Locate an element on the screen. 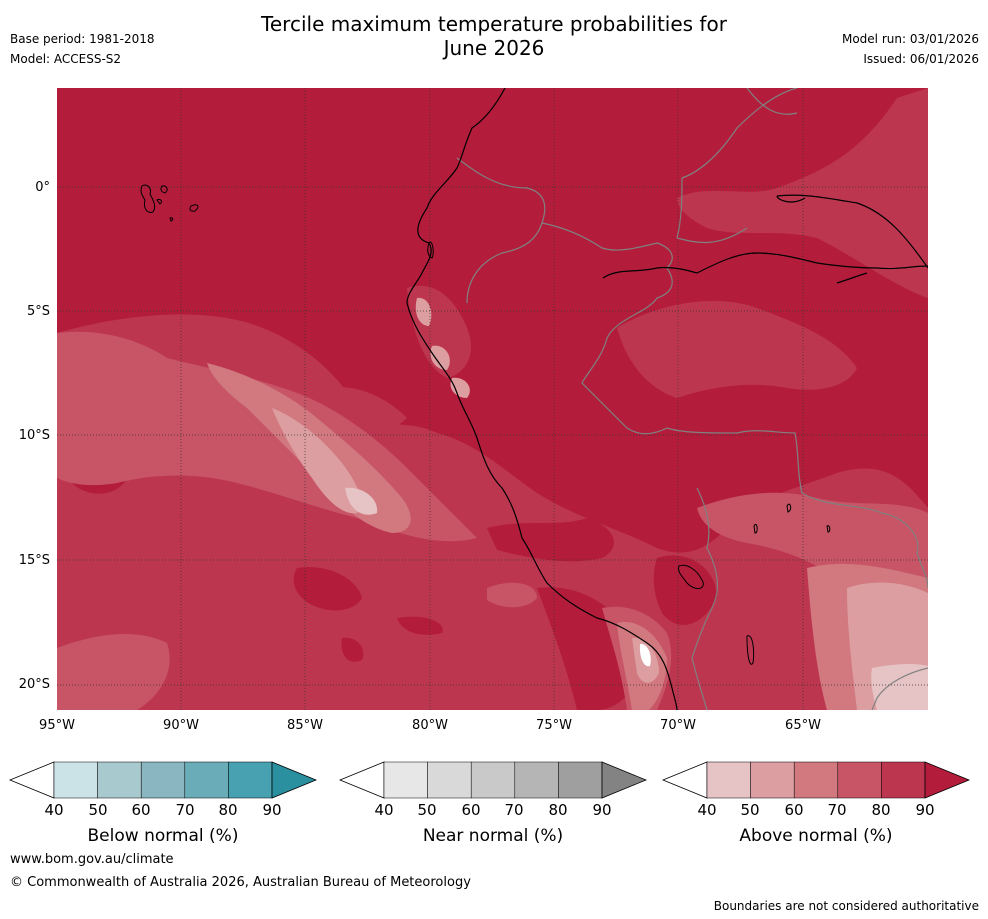 This screenshot has height=919, width=988. base-period: Base period: 1981-2018 is located at coordinates (82, 39).